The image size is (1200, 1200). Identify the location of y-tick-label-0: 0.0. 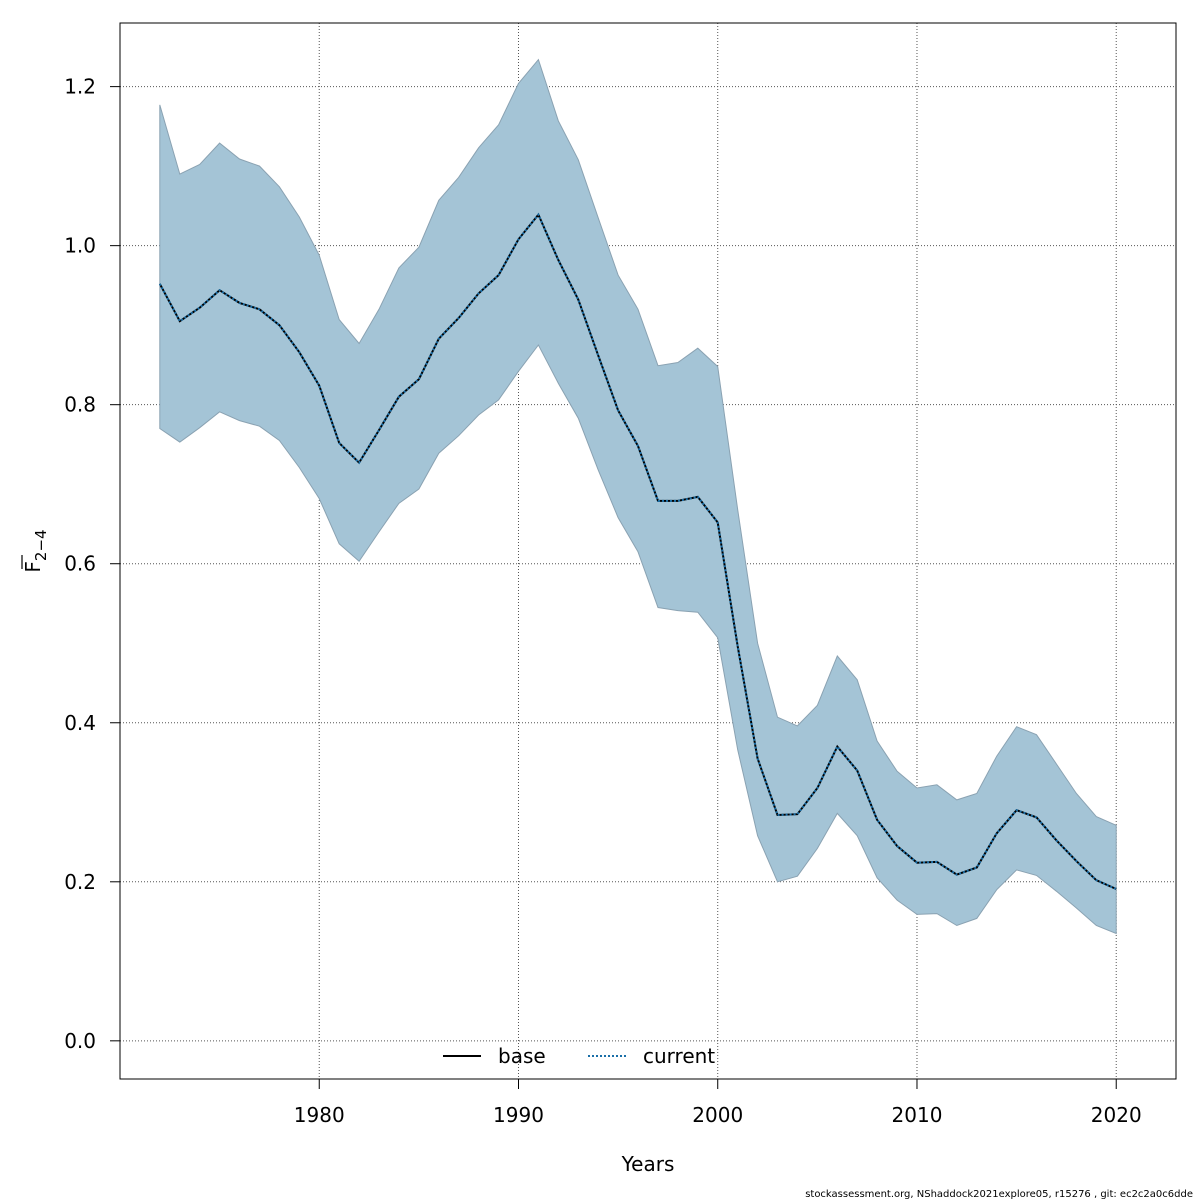
(80, 1041).